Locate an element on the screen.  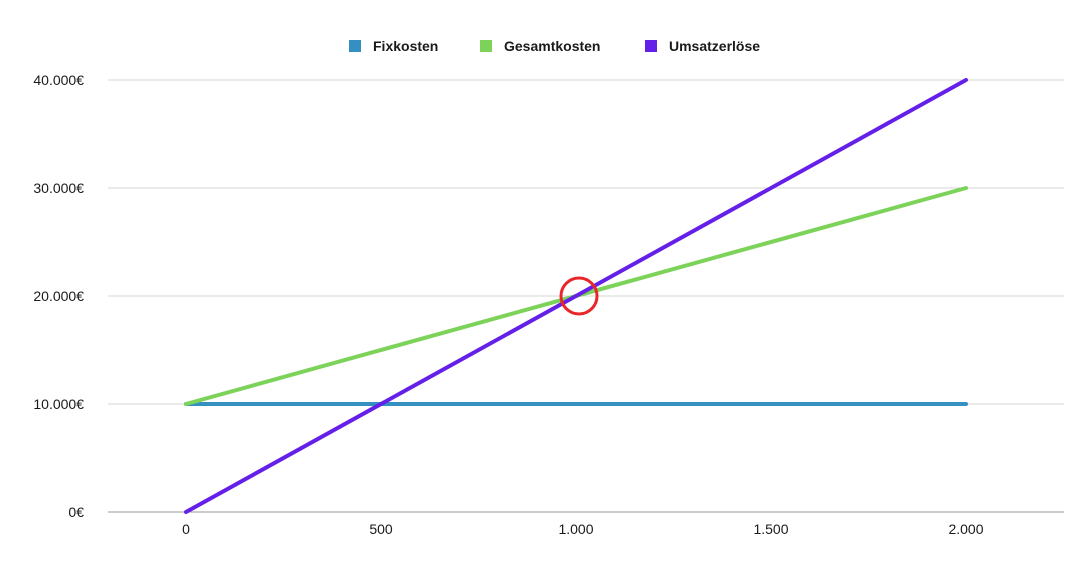
y-tick-label: 30.000€ is located at coordinates (58, 188).